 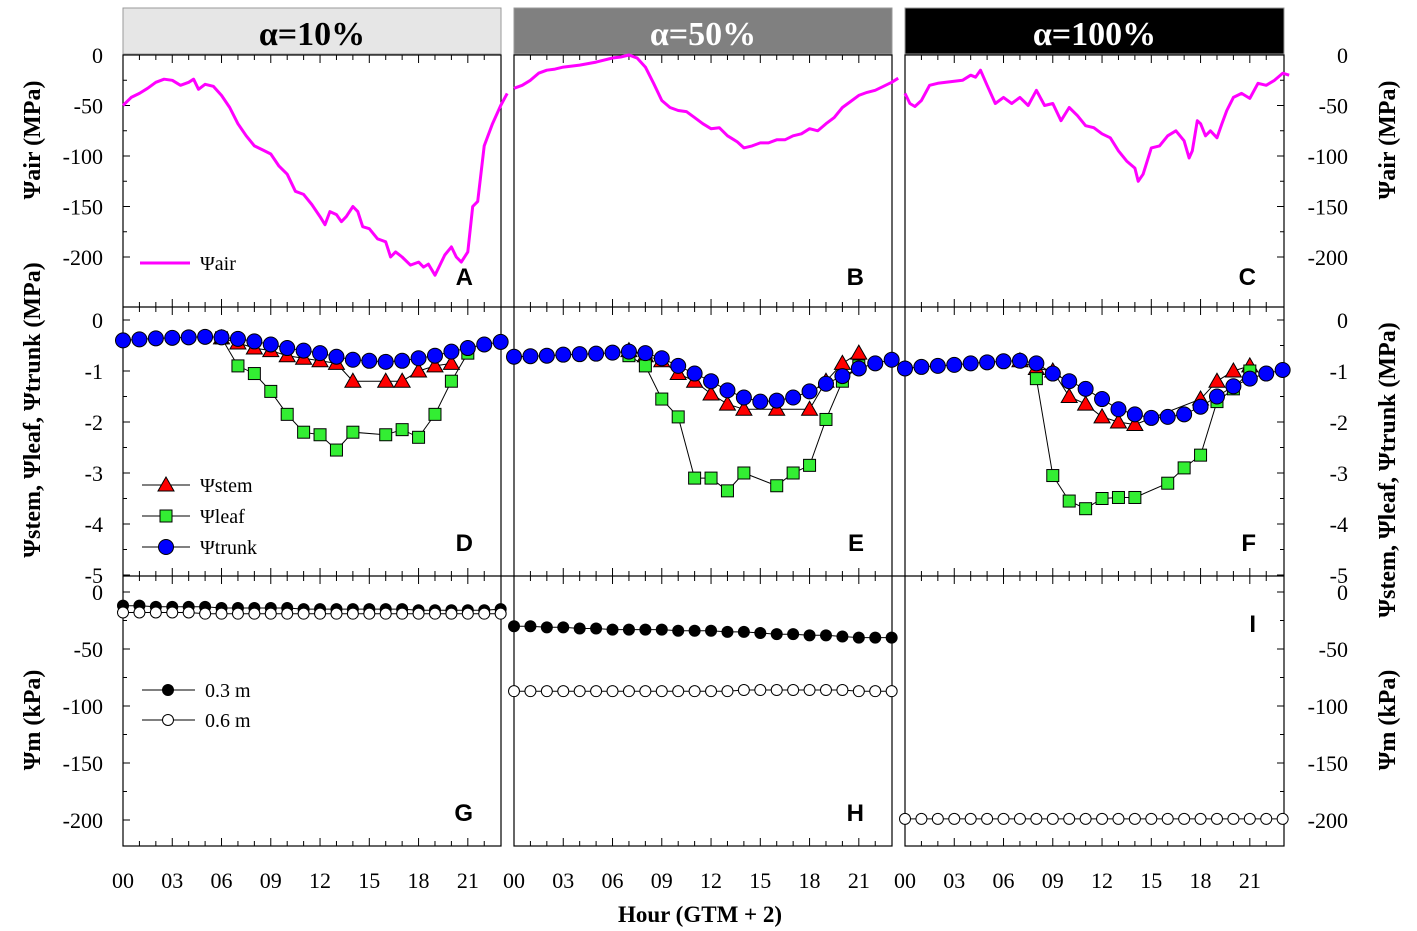 What do you see at coordinates (419, 880) in the screenshot?
I see `xtick-label: 18` at bounding box center [419, 880].